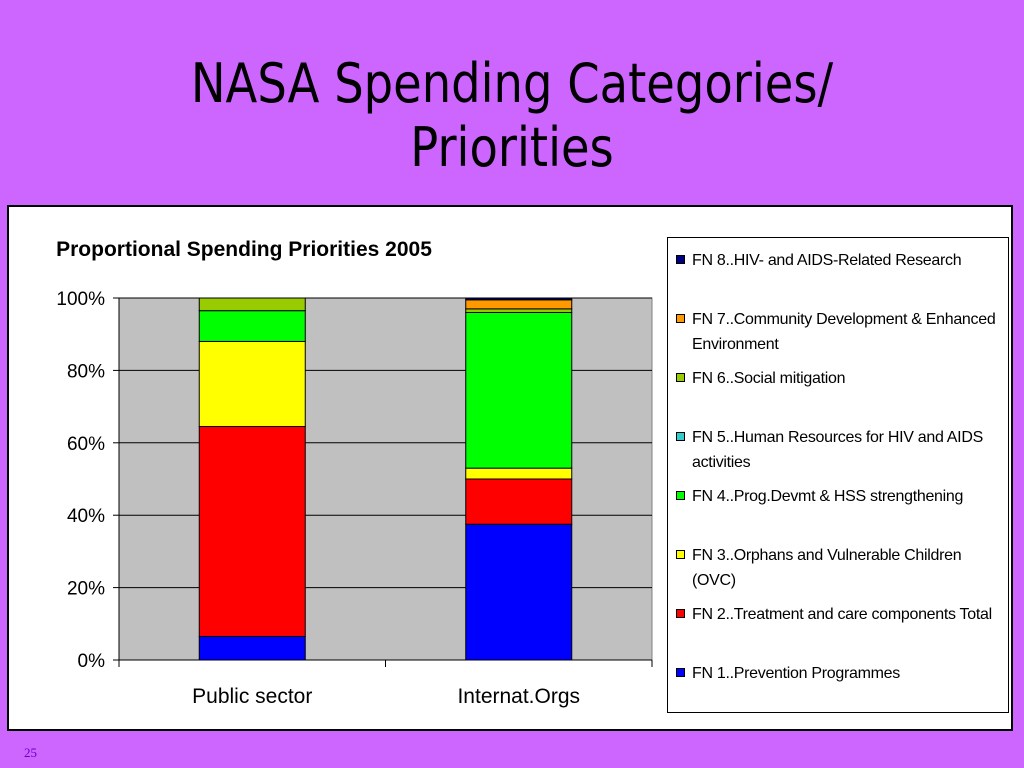  I want to click on y-tick-label: 20%, so click(86, 589).